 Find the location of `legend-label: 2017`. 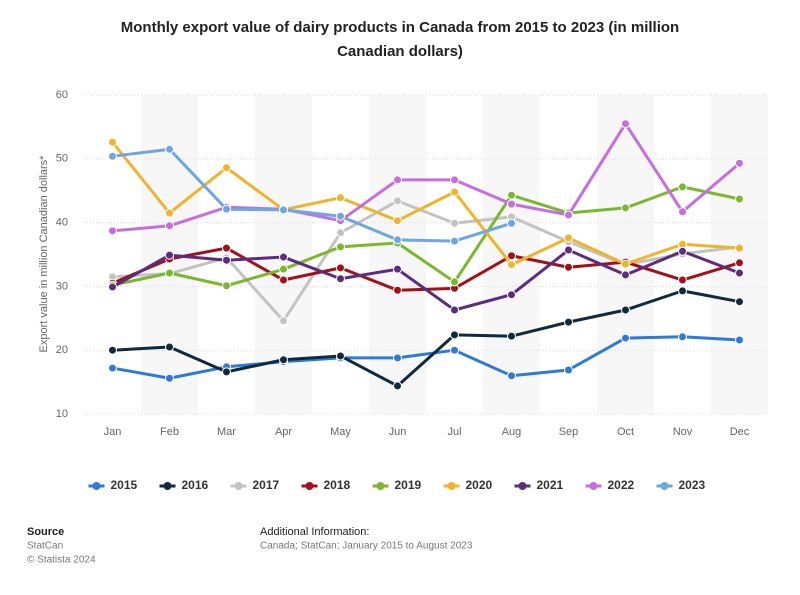

legend-label: 2017 is located at coordinates (266, 485).